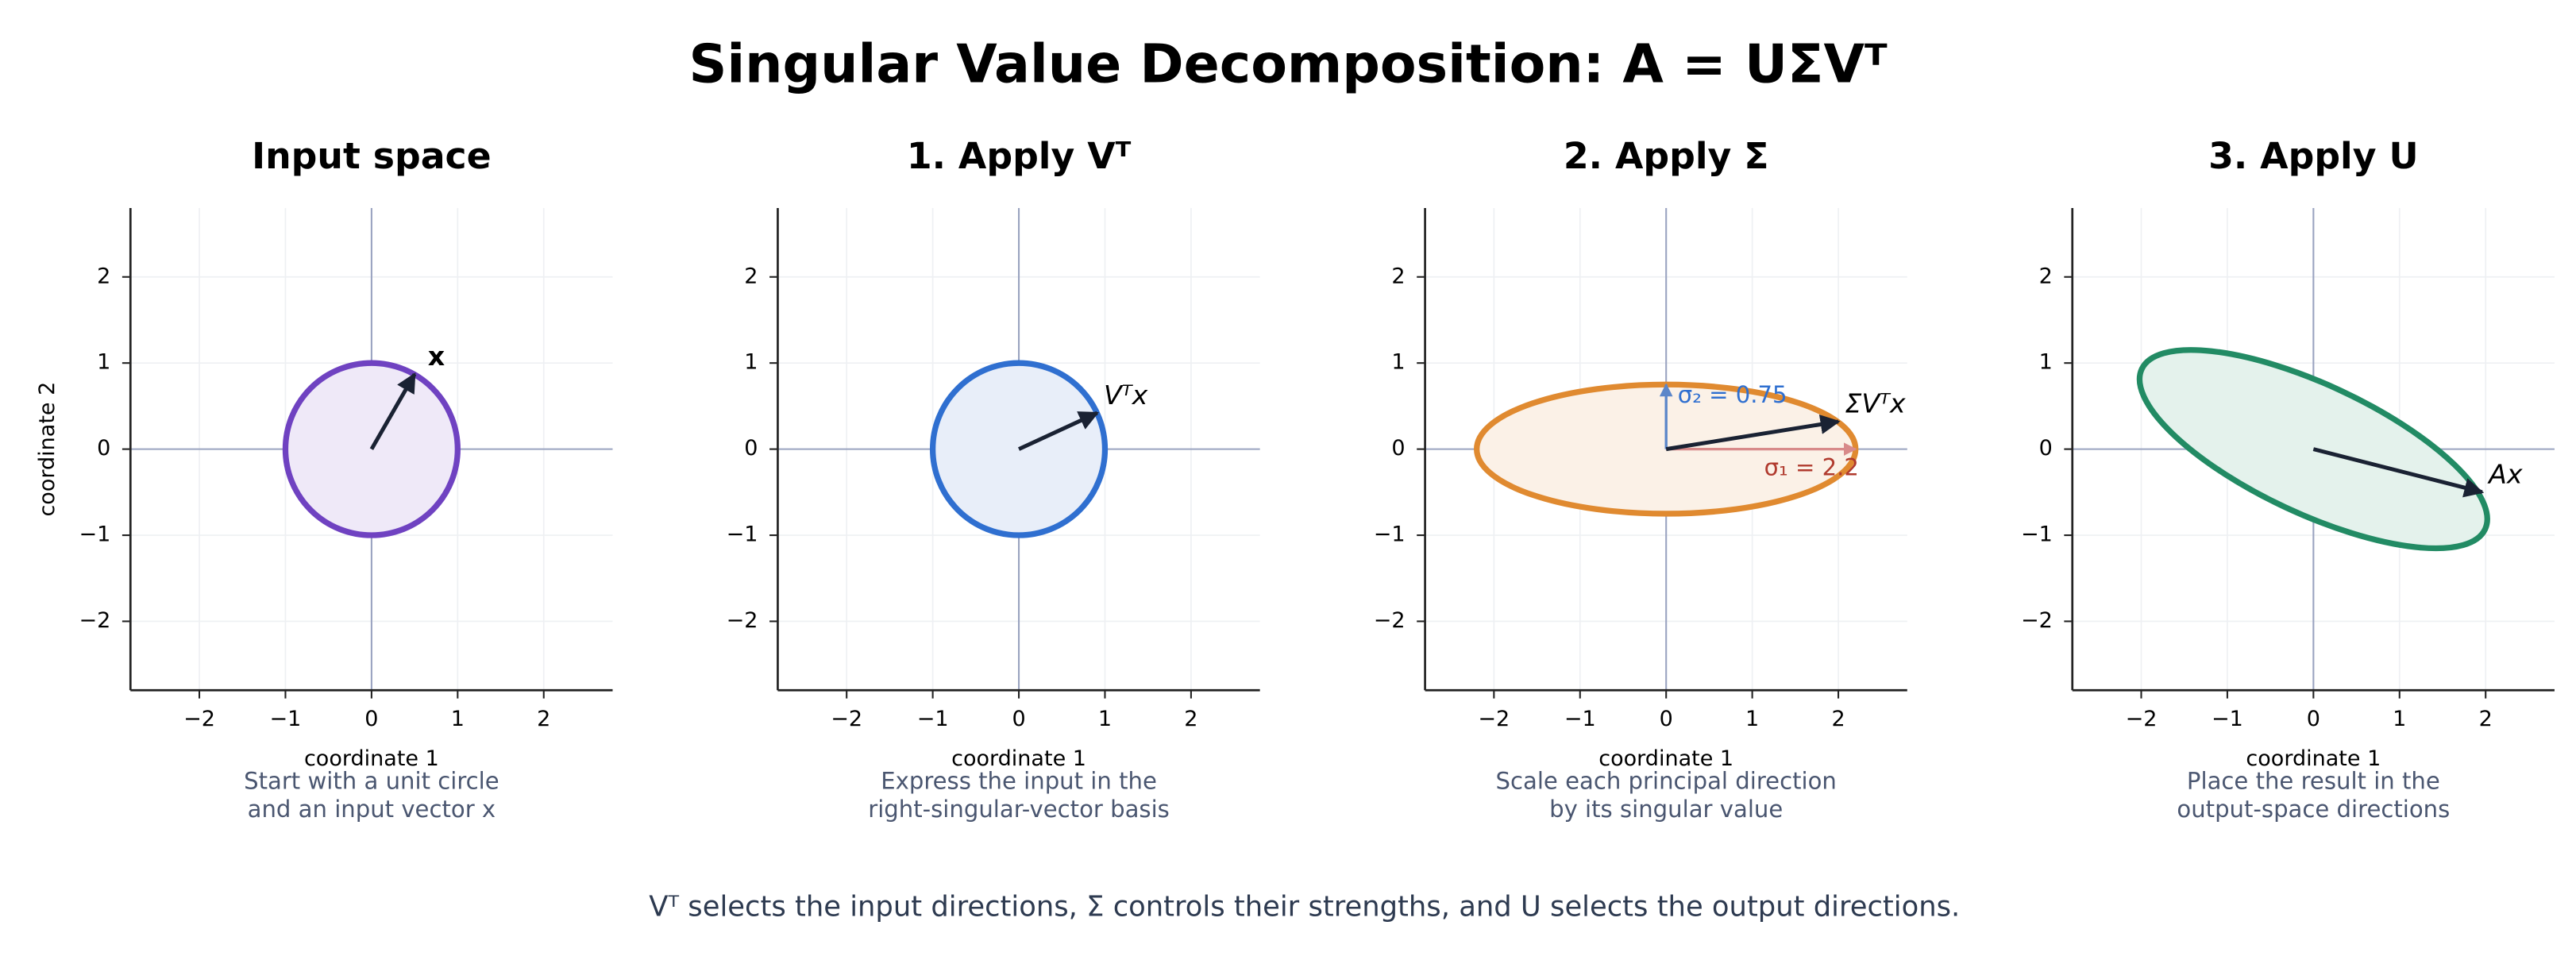  I want to click on singular-value-label: σ₂ = 0.75, so click(1732, 394).